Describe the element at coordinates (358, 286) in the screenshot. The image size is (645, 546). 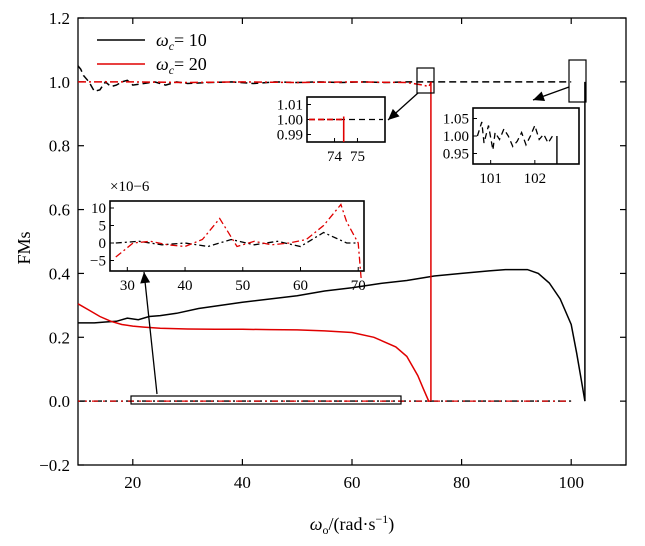
I see `inset-x-tick-label: 70` at that location.